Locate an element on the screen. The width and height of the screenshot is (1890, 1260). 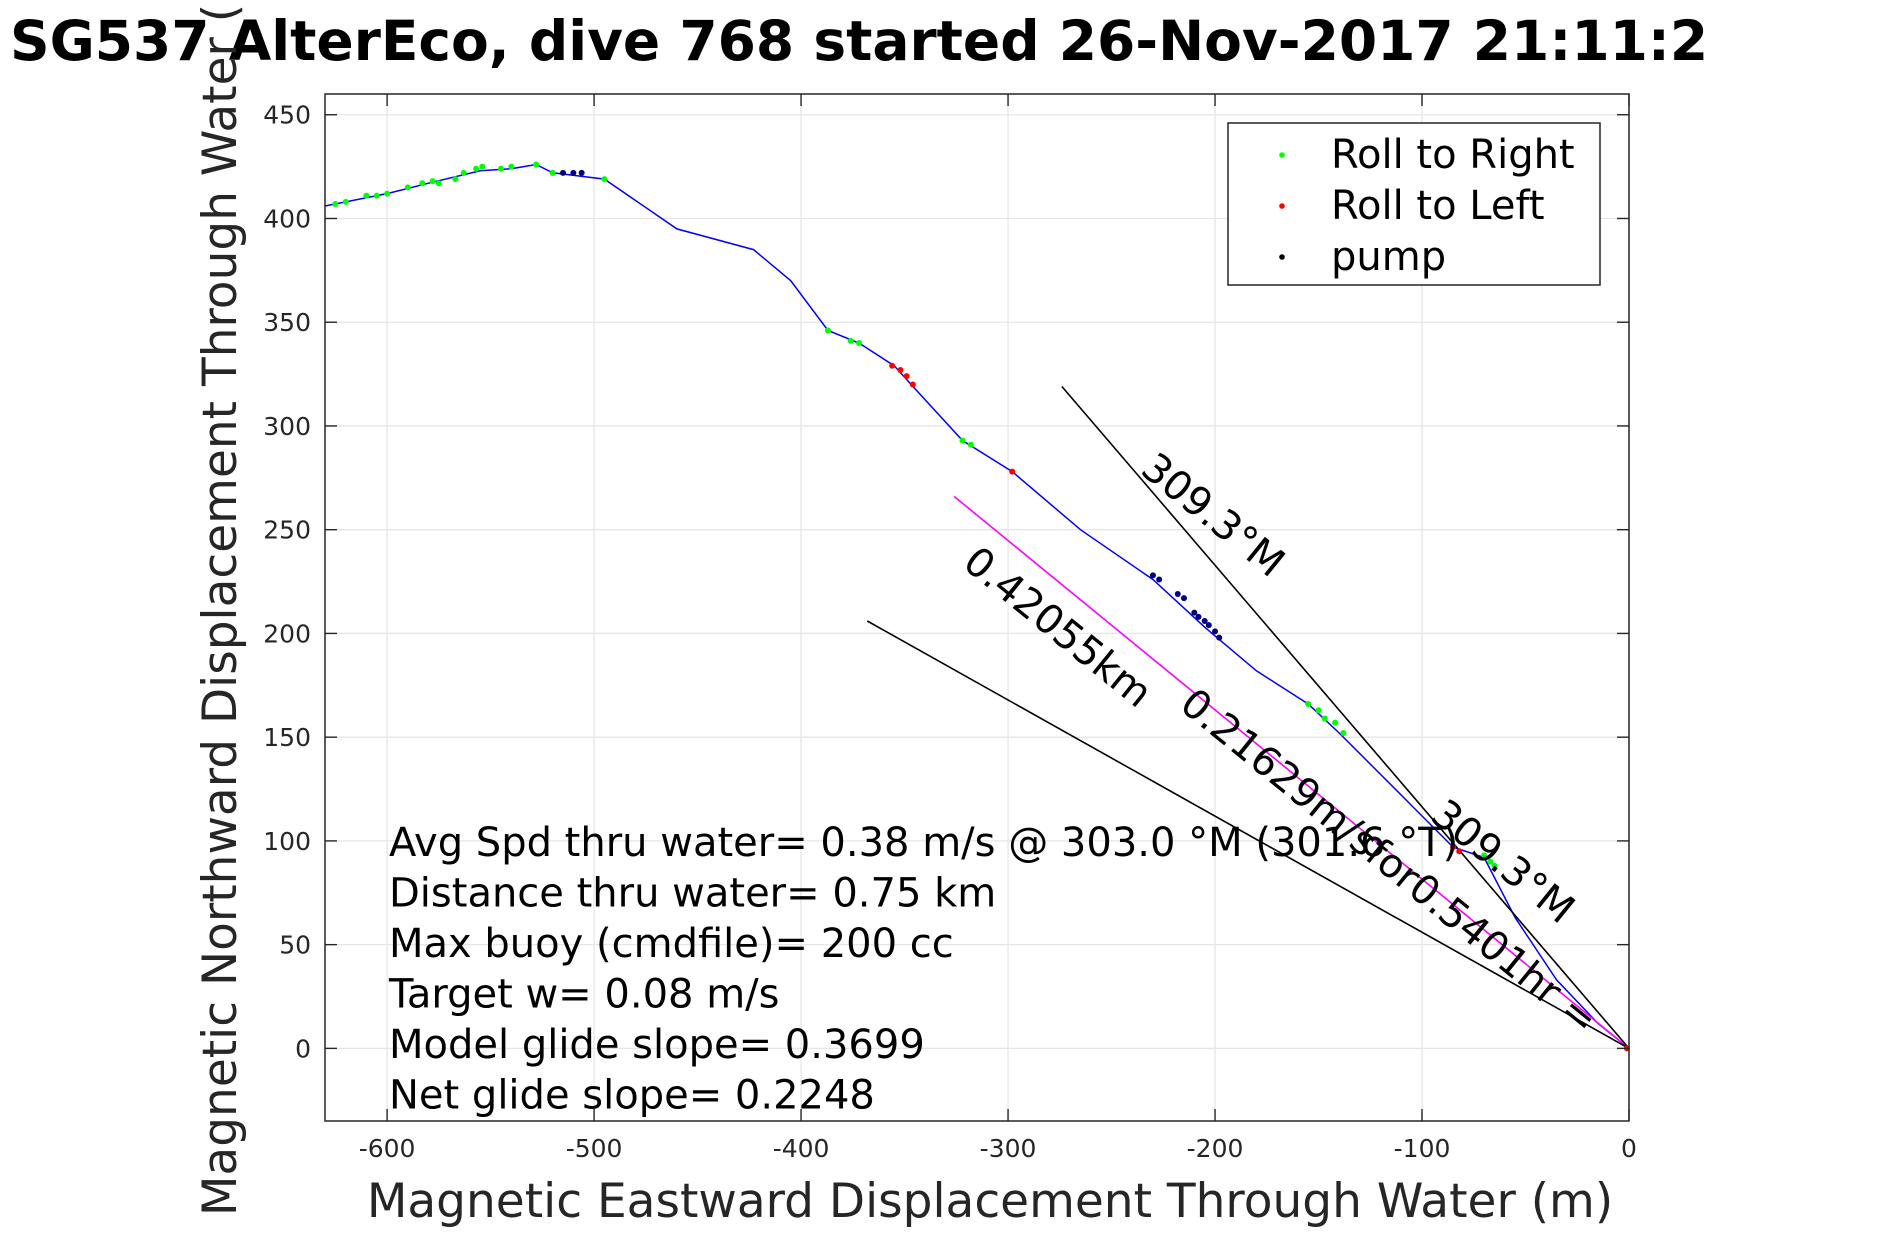
bearing-line is located at coordinates (1248, 835).